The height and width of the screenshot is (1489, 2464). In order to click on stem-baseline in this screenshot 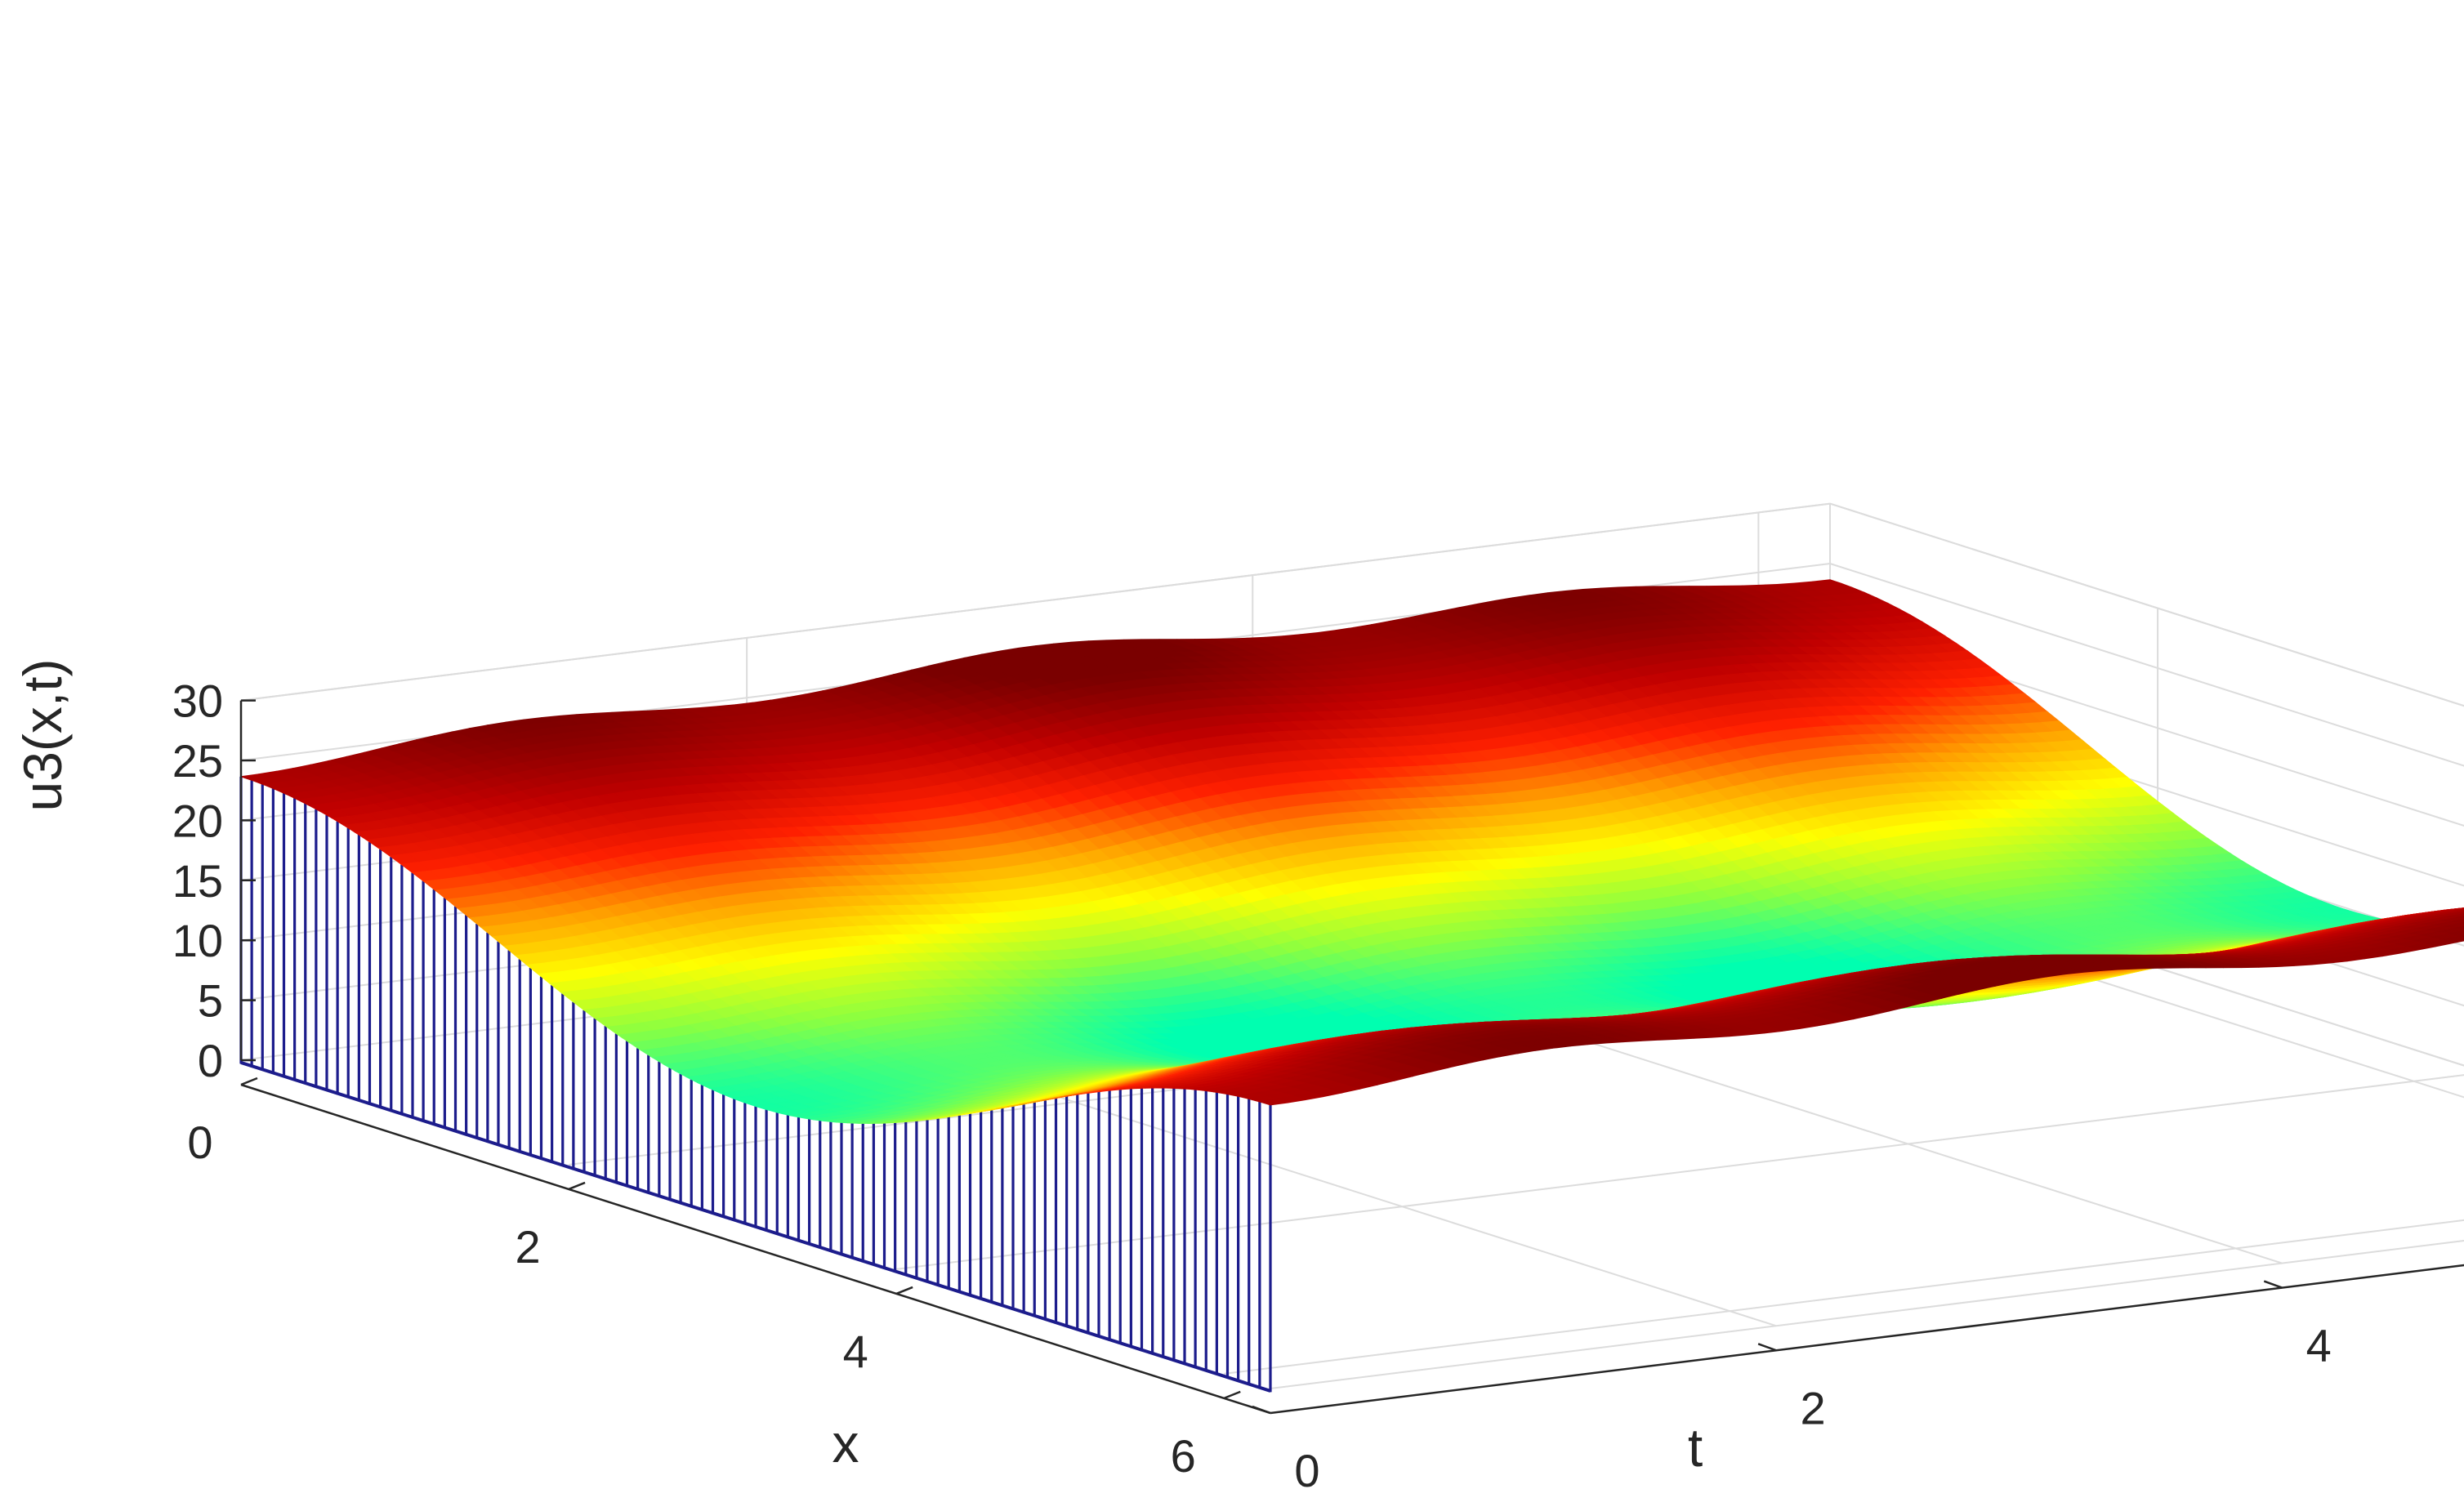, I will do `click(755, 1227)`.